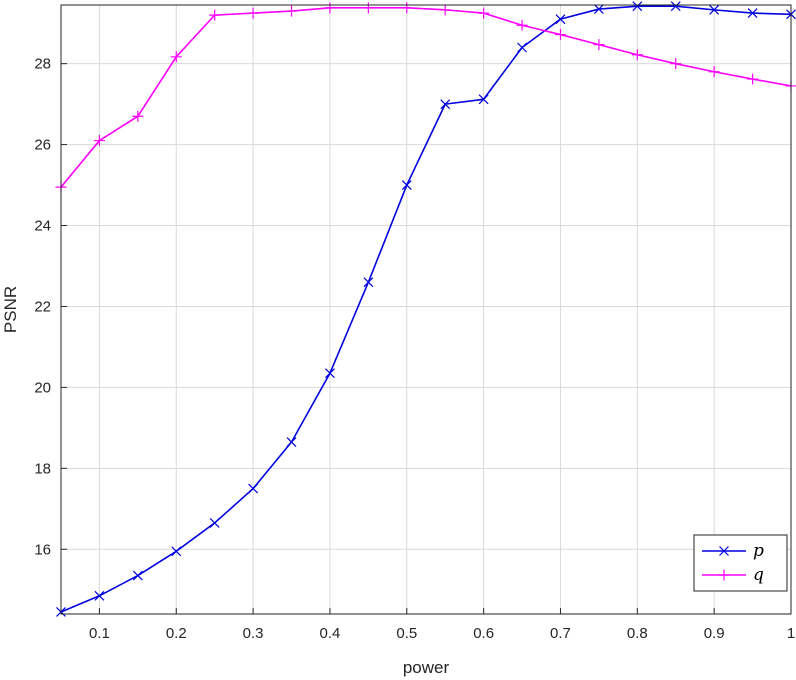 The width and height of the screenshot is (796, 680). I want to click on y-axis-label: PSNR, so click(10, 309).